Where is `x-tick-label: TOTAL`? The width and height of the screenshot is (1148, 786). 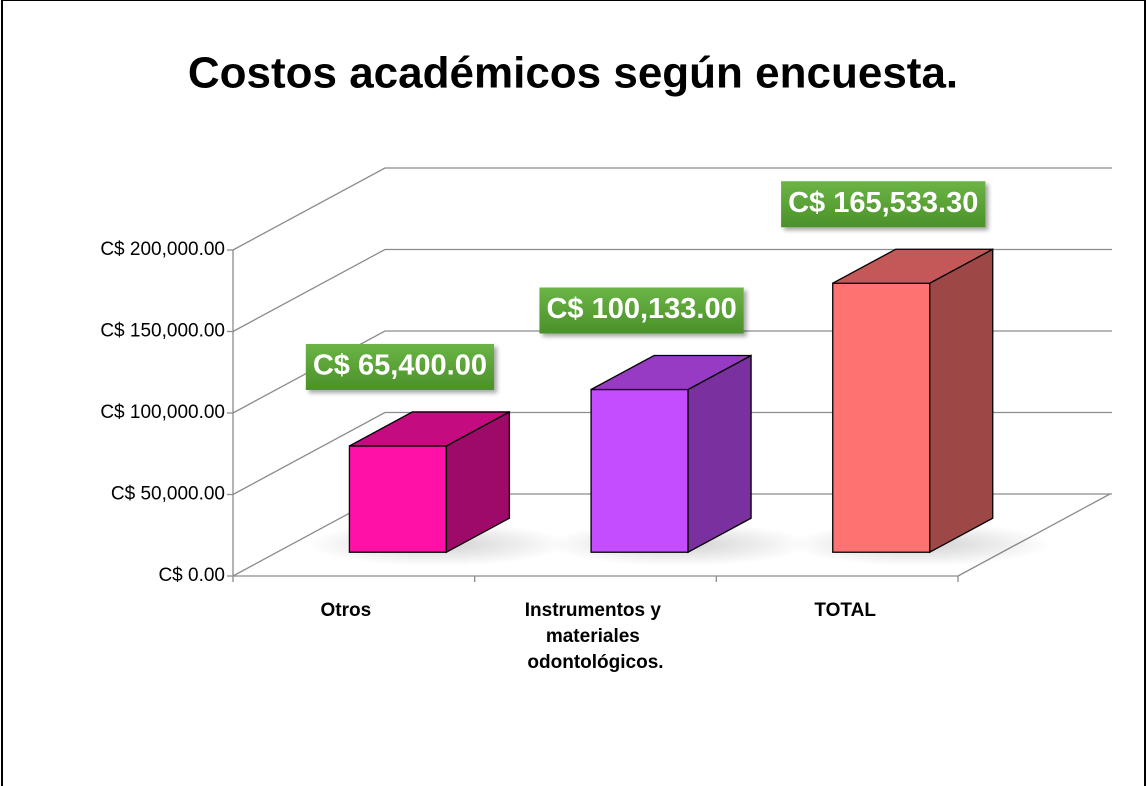
x-tick-label: TOTAL is located at coordinates (845, 610).